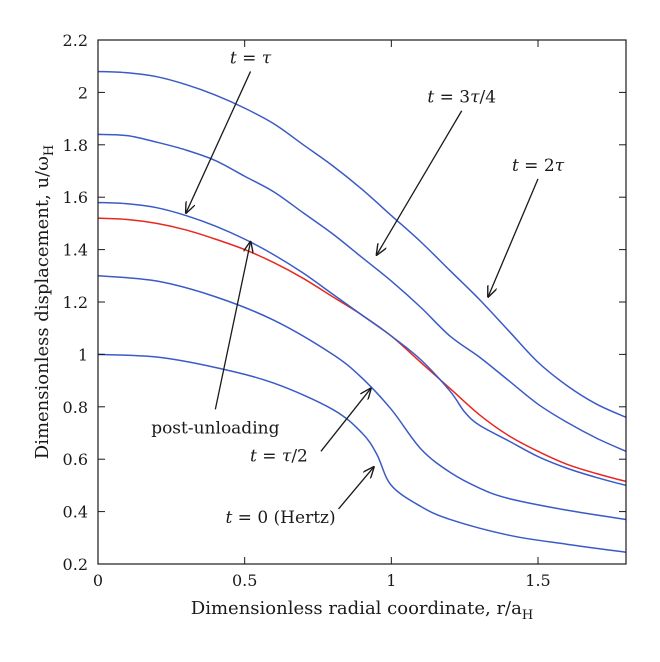 The height and width of the screenshot is (662, 660). Describe the element at coordinates (391, 580) in the screenshot. I see `x-tick-label: 1` at that location.